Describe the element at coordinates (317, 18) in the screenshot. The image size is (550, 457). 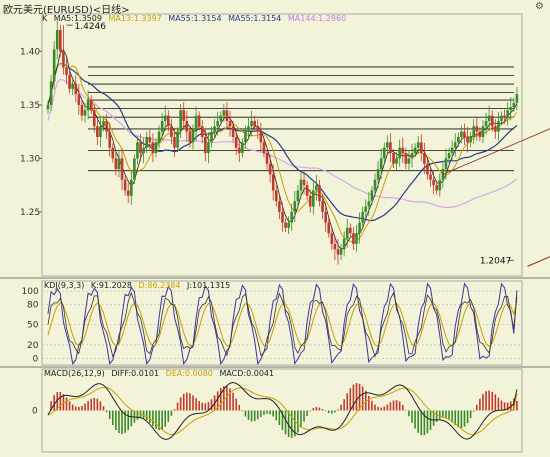
I see `ma144-label: MA144:1.2860` at that location.